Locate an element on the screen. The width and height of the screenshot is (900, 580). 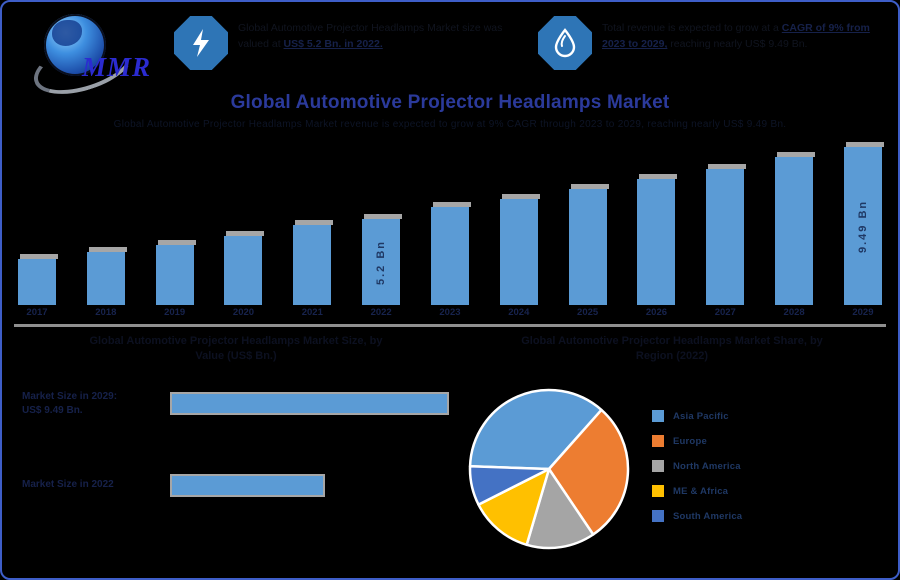
logo-text: MMR is located at coordinates (117, 67).